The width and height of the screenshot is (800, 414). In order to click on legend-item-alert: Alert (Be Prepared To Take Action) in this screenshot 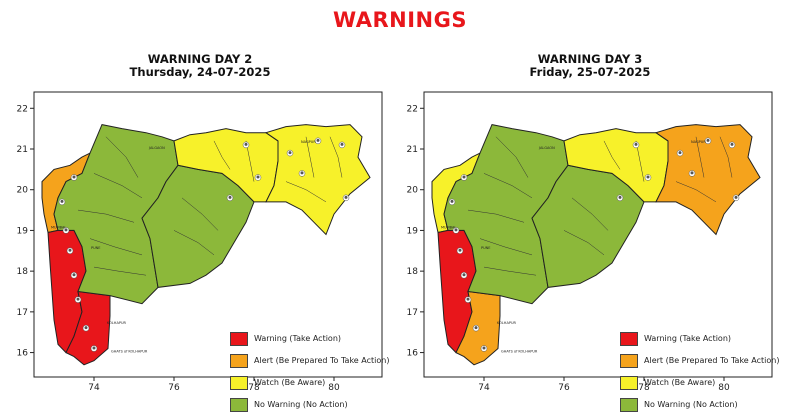, I will do `click(700, 362)`.